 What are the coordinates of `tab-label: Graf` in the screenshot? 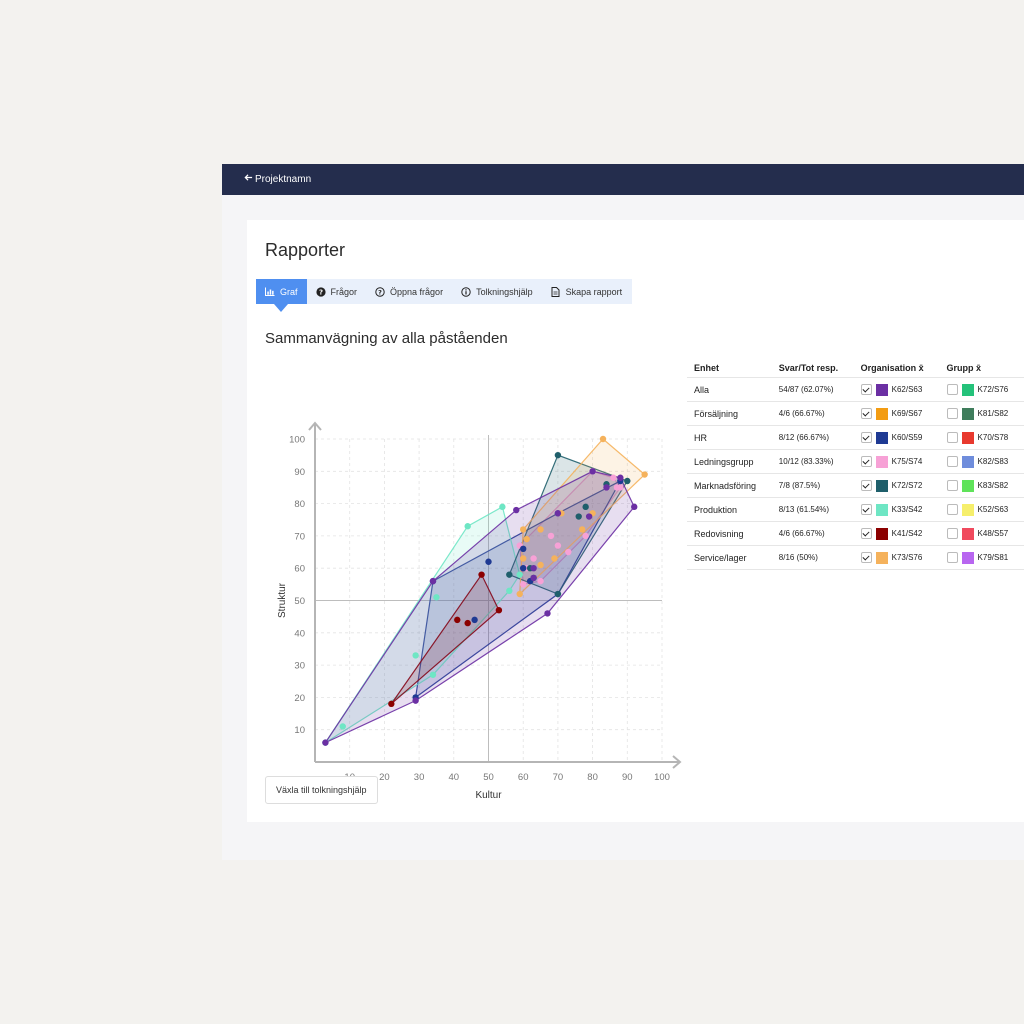 It's located at (289, 291).